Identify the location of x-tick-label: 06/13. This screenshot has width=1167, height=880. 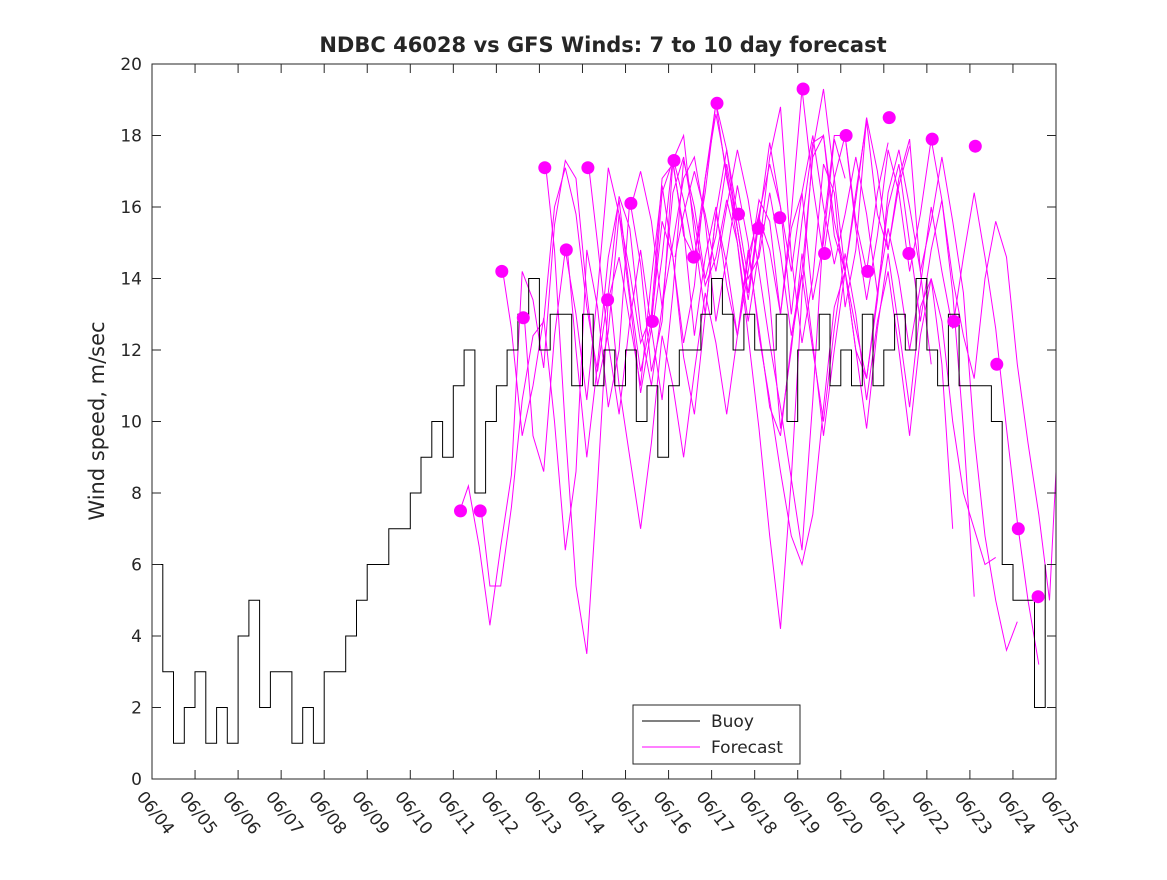
(542, 813).